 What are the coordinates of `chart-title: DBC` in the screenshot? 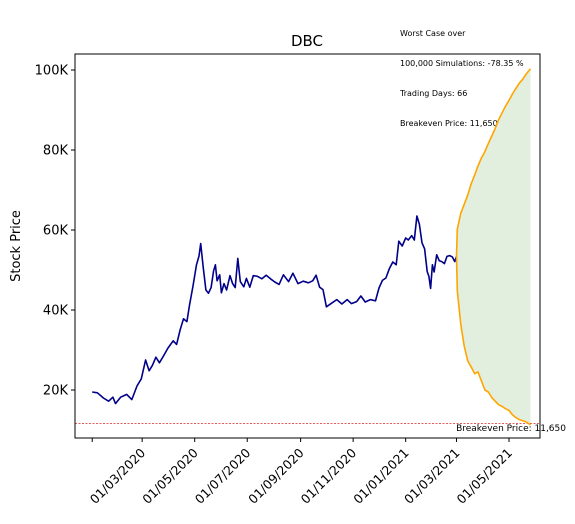 It's located at (307, 41).